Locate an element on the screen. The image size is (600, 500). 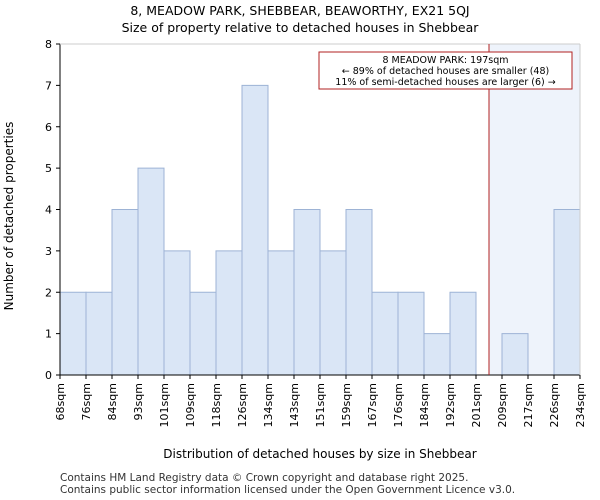
y-axis-label: Number of detached properties is located at coordinates (9, 216).